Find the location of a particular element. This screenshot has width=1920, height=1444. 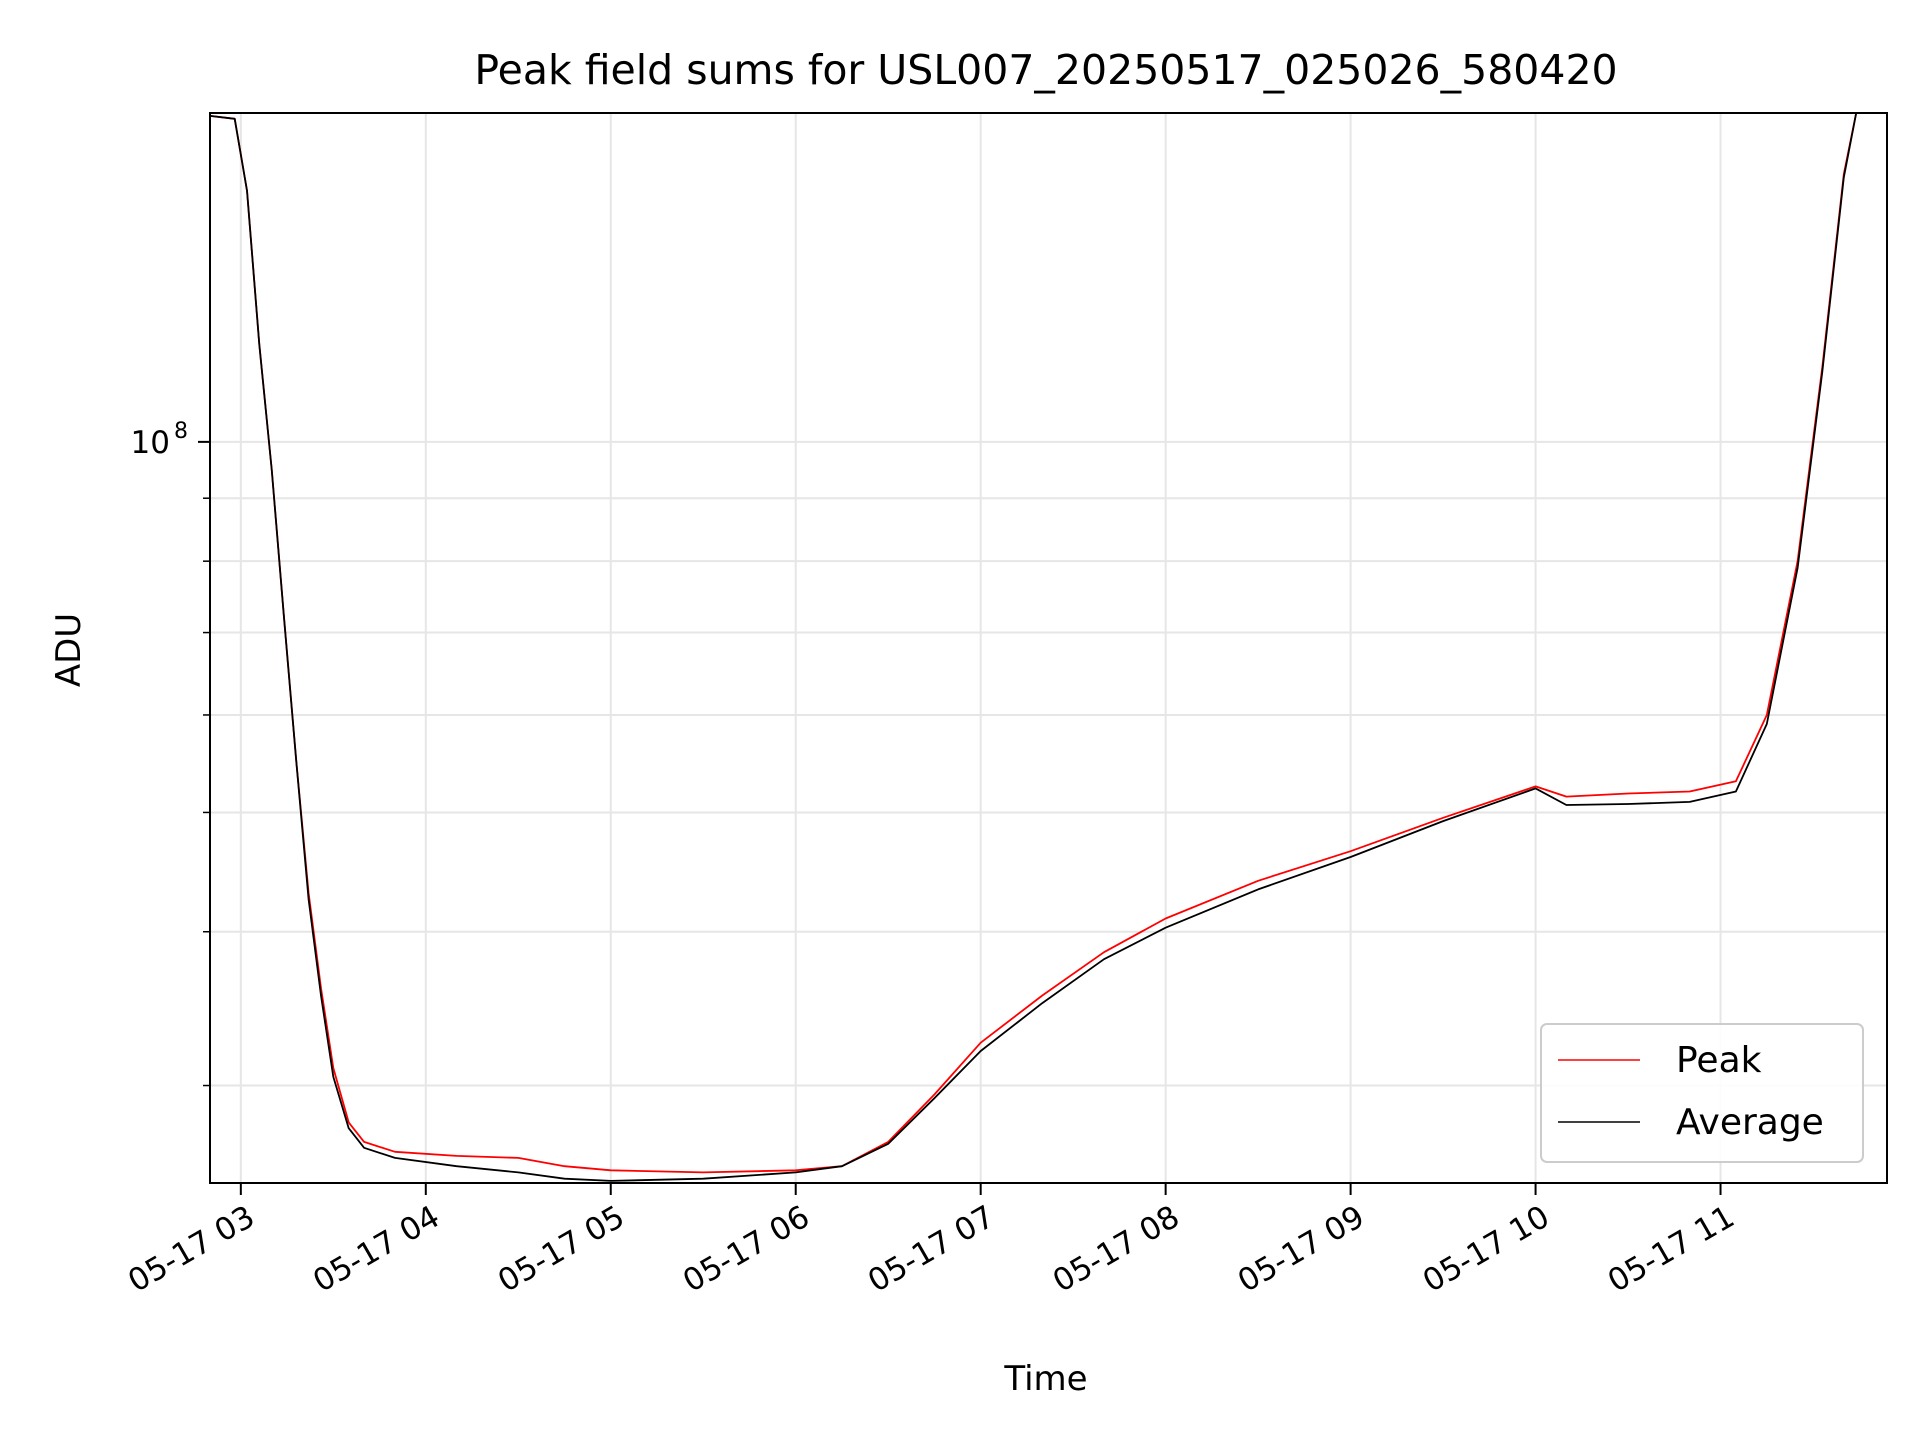

y-tick-label: 10 is located at coordinates (150, 443).